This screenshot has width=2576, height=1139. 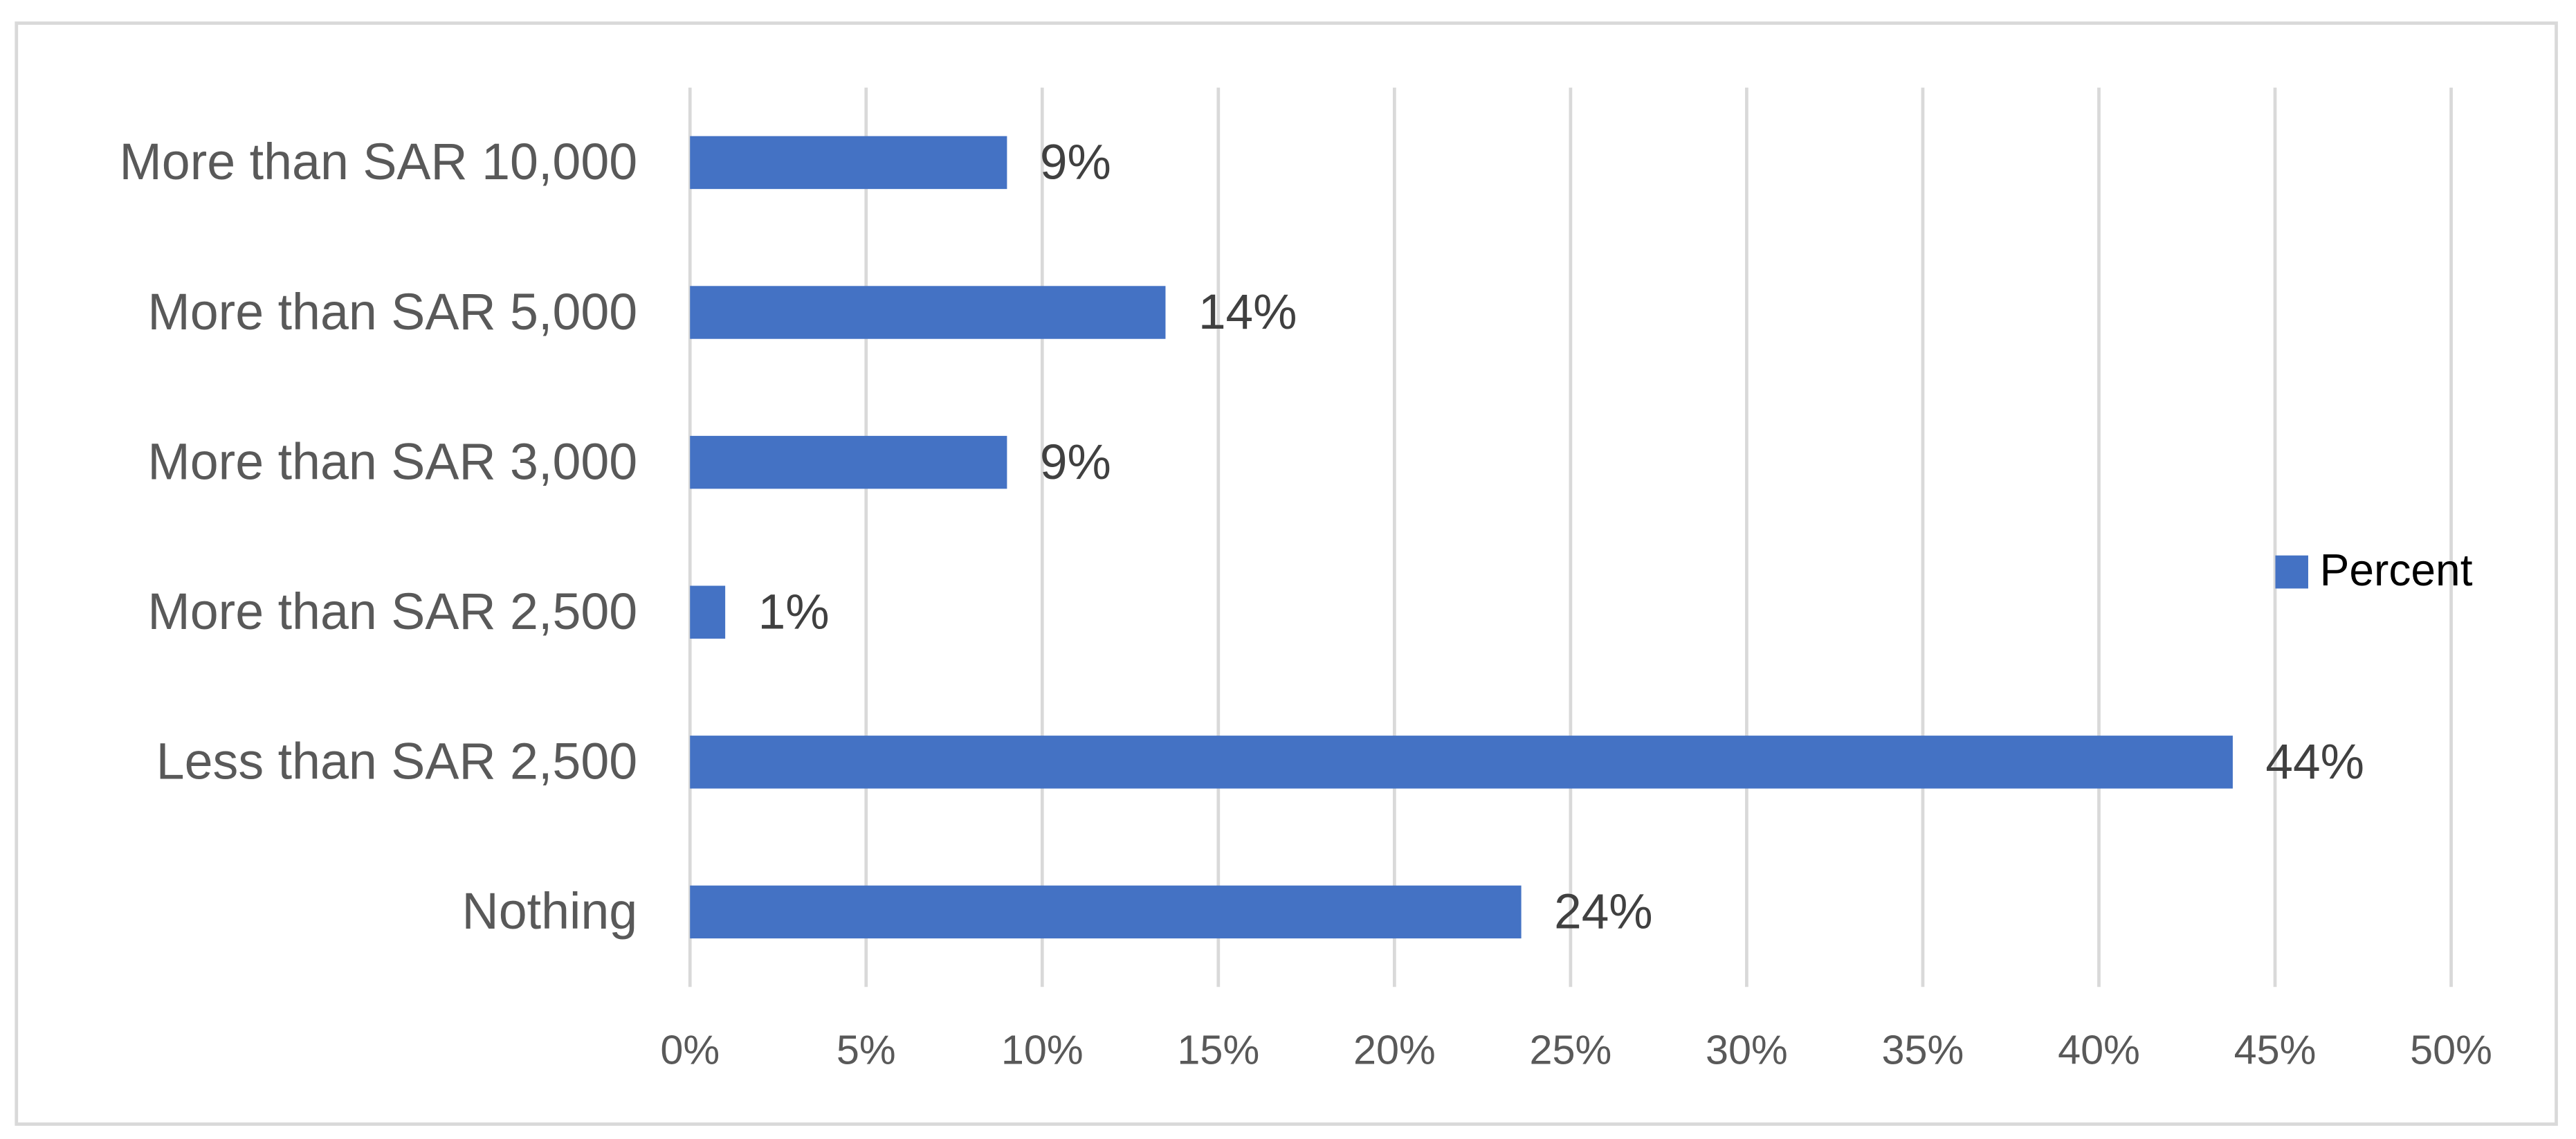 I want to click on x-tick-label: 45%, so click(x=2275, y=1049).